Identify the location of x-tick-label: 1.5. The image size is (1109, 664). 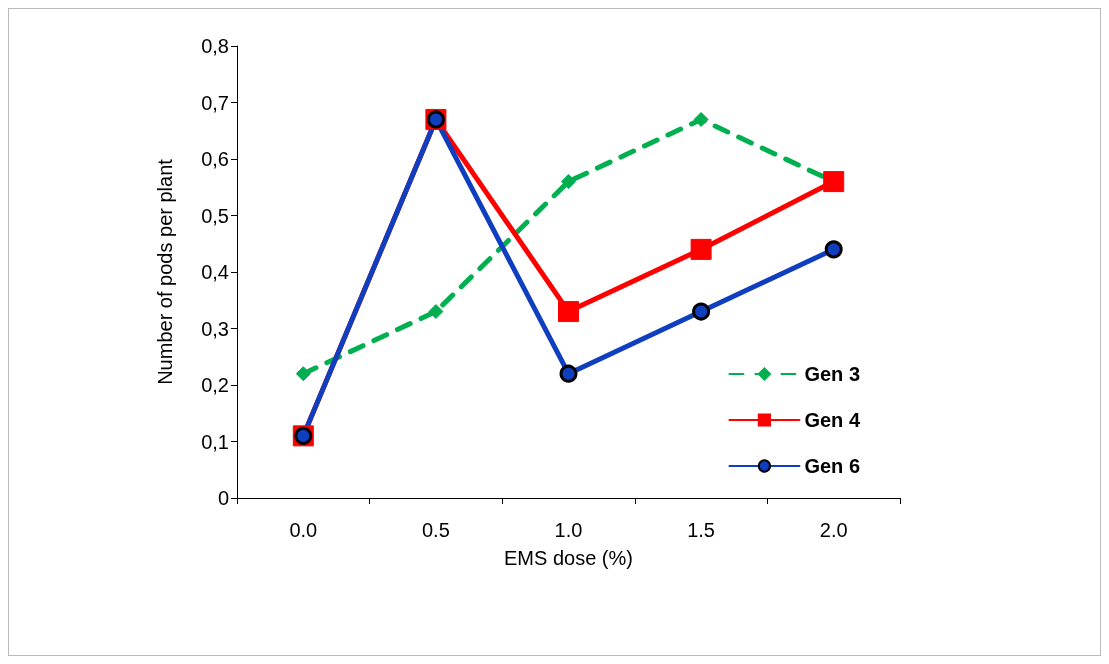
(701, 530).